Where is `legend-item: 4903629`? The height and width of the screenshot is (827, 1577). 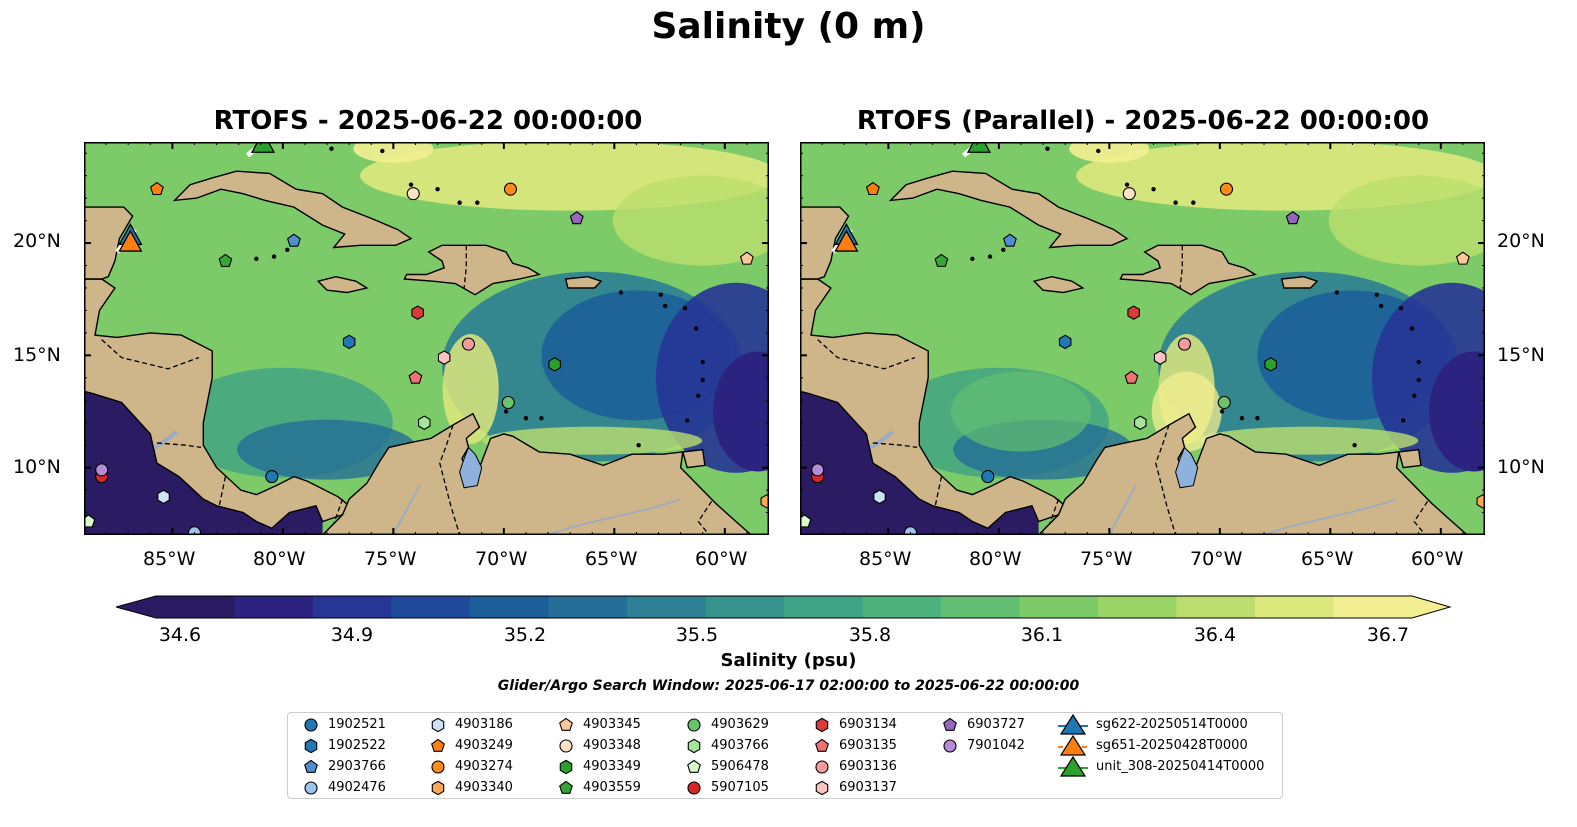
legend-item: 4903629 is located at coordinates (727, 724).